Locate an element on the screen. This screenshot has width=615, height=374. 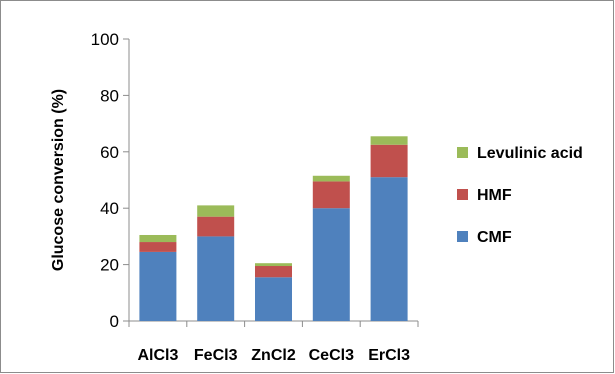
legend-label-hmf: HMF is located at coordinates (494, 195).